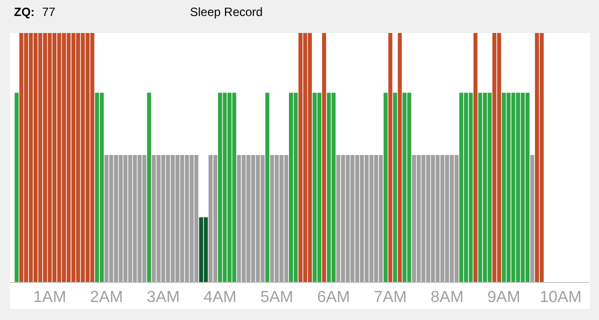  I want to click on x-tick-label: 3AM, so click(163, 297).